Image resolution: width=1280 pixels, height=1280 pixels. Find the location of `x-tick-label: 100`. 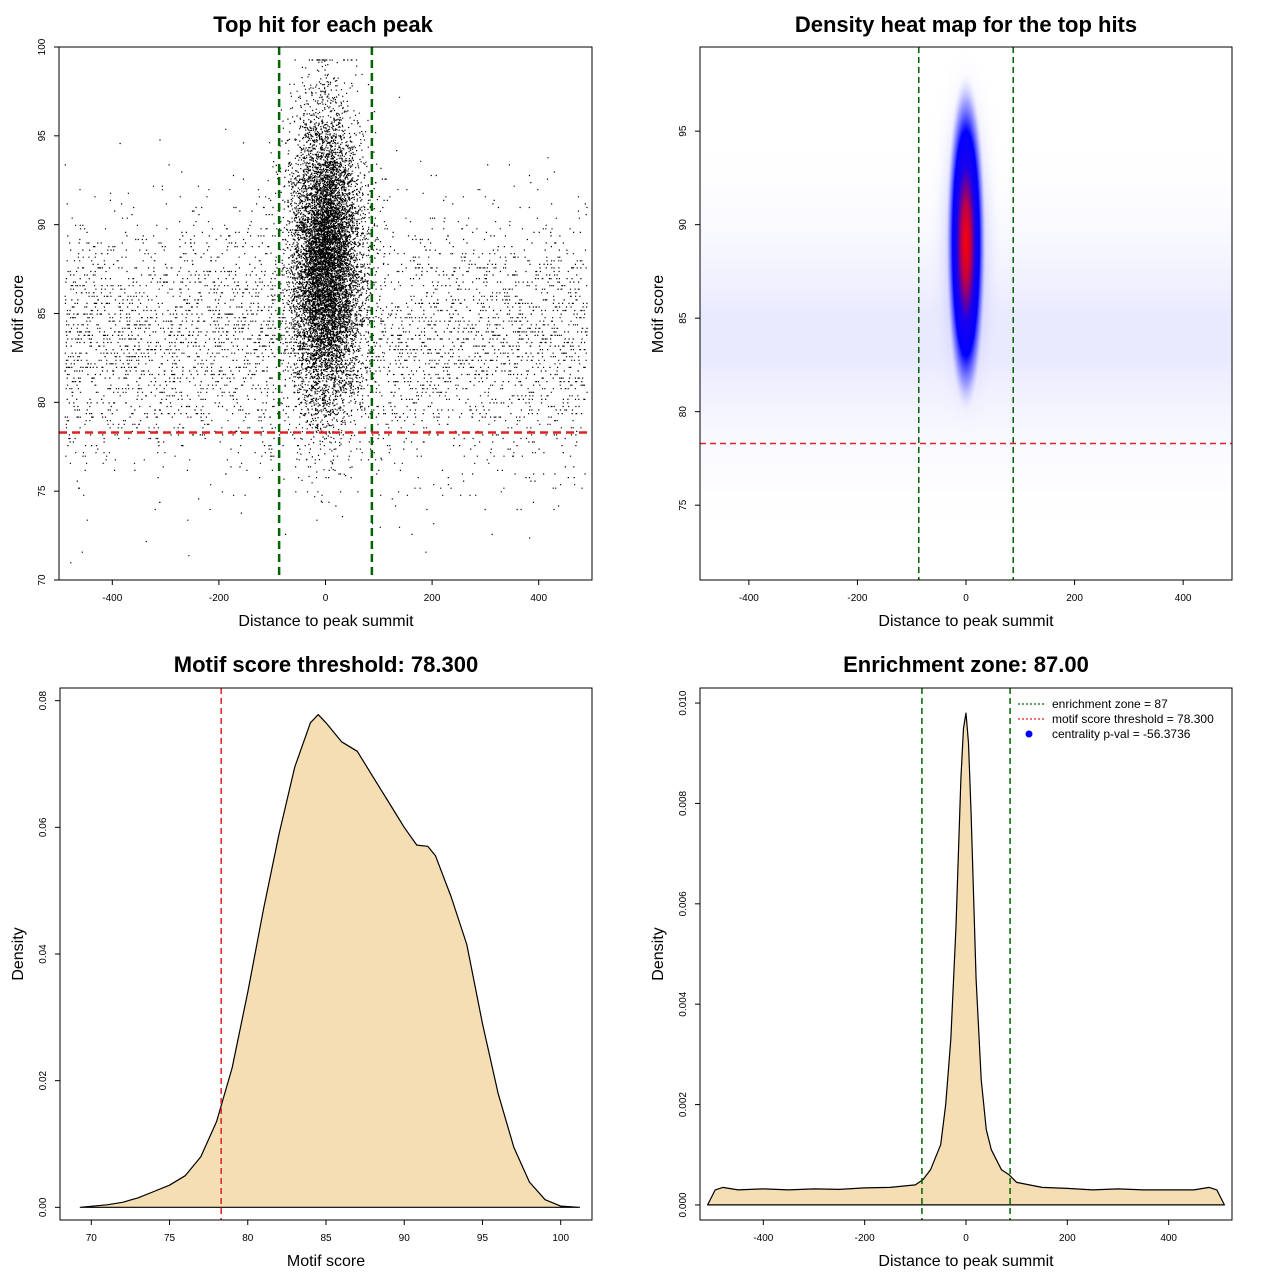

x-tick-label: 100 is located at coordinates (560, 1238).